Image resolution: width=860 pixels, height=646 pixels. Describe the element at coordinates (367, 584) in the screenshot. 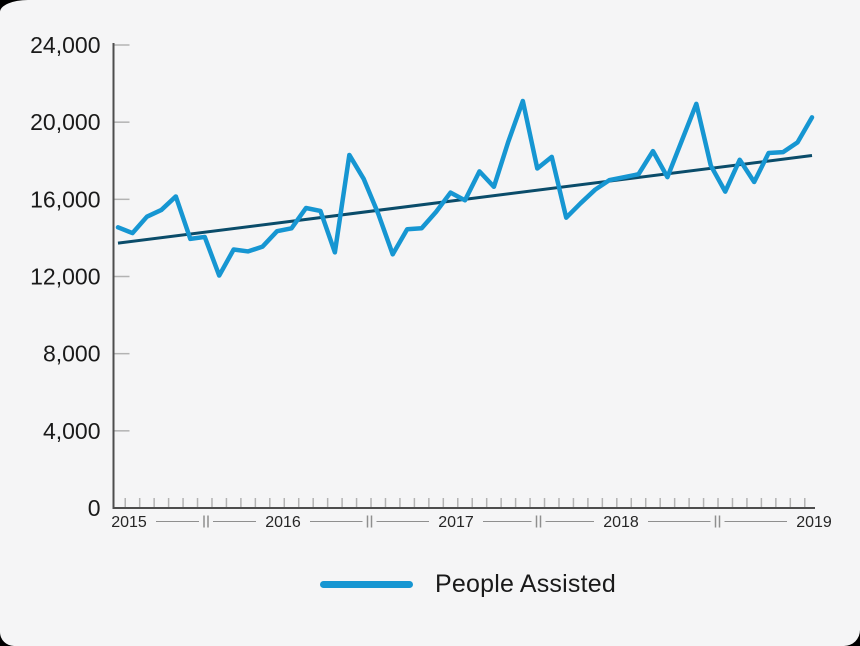

I see `legend-line-swatch` at that location.